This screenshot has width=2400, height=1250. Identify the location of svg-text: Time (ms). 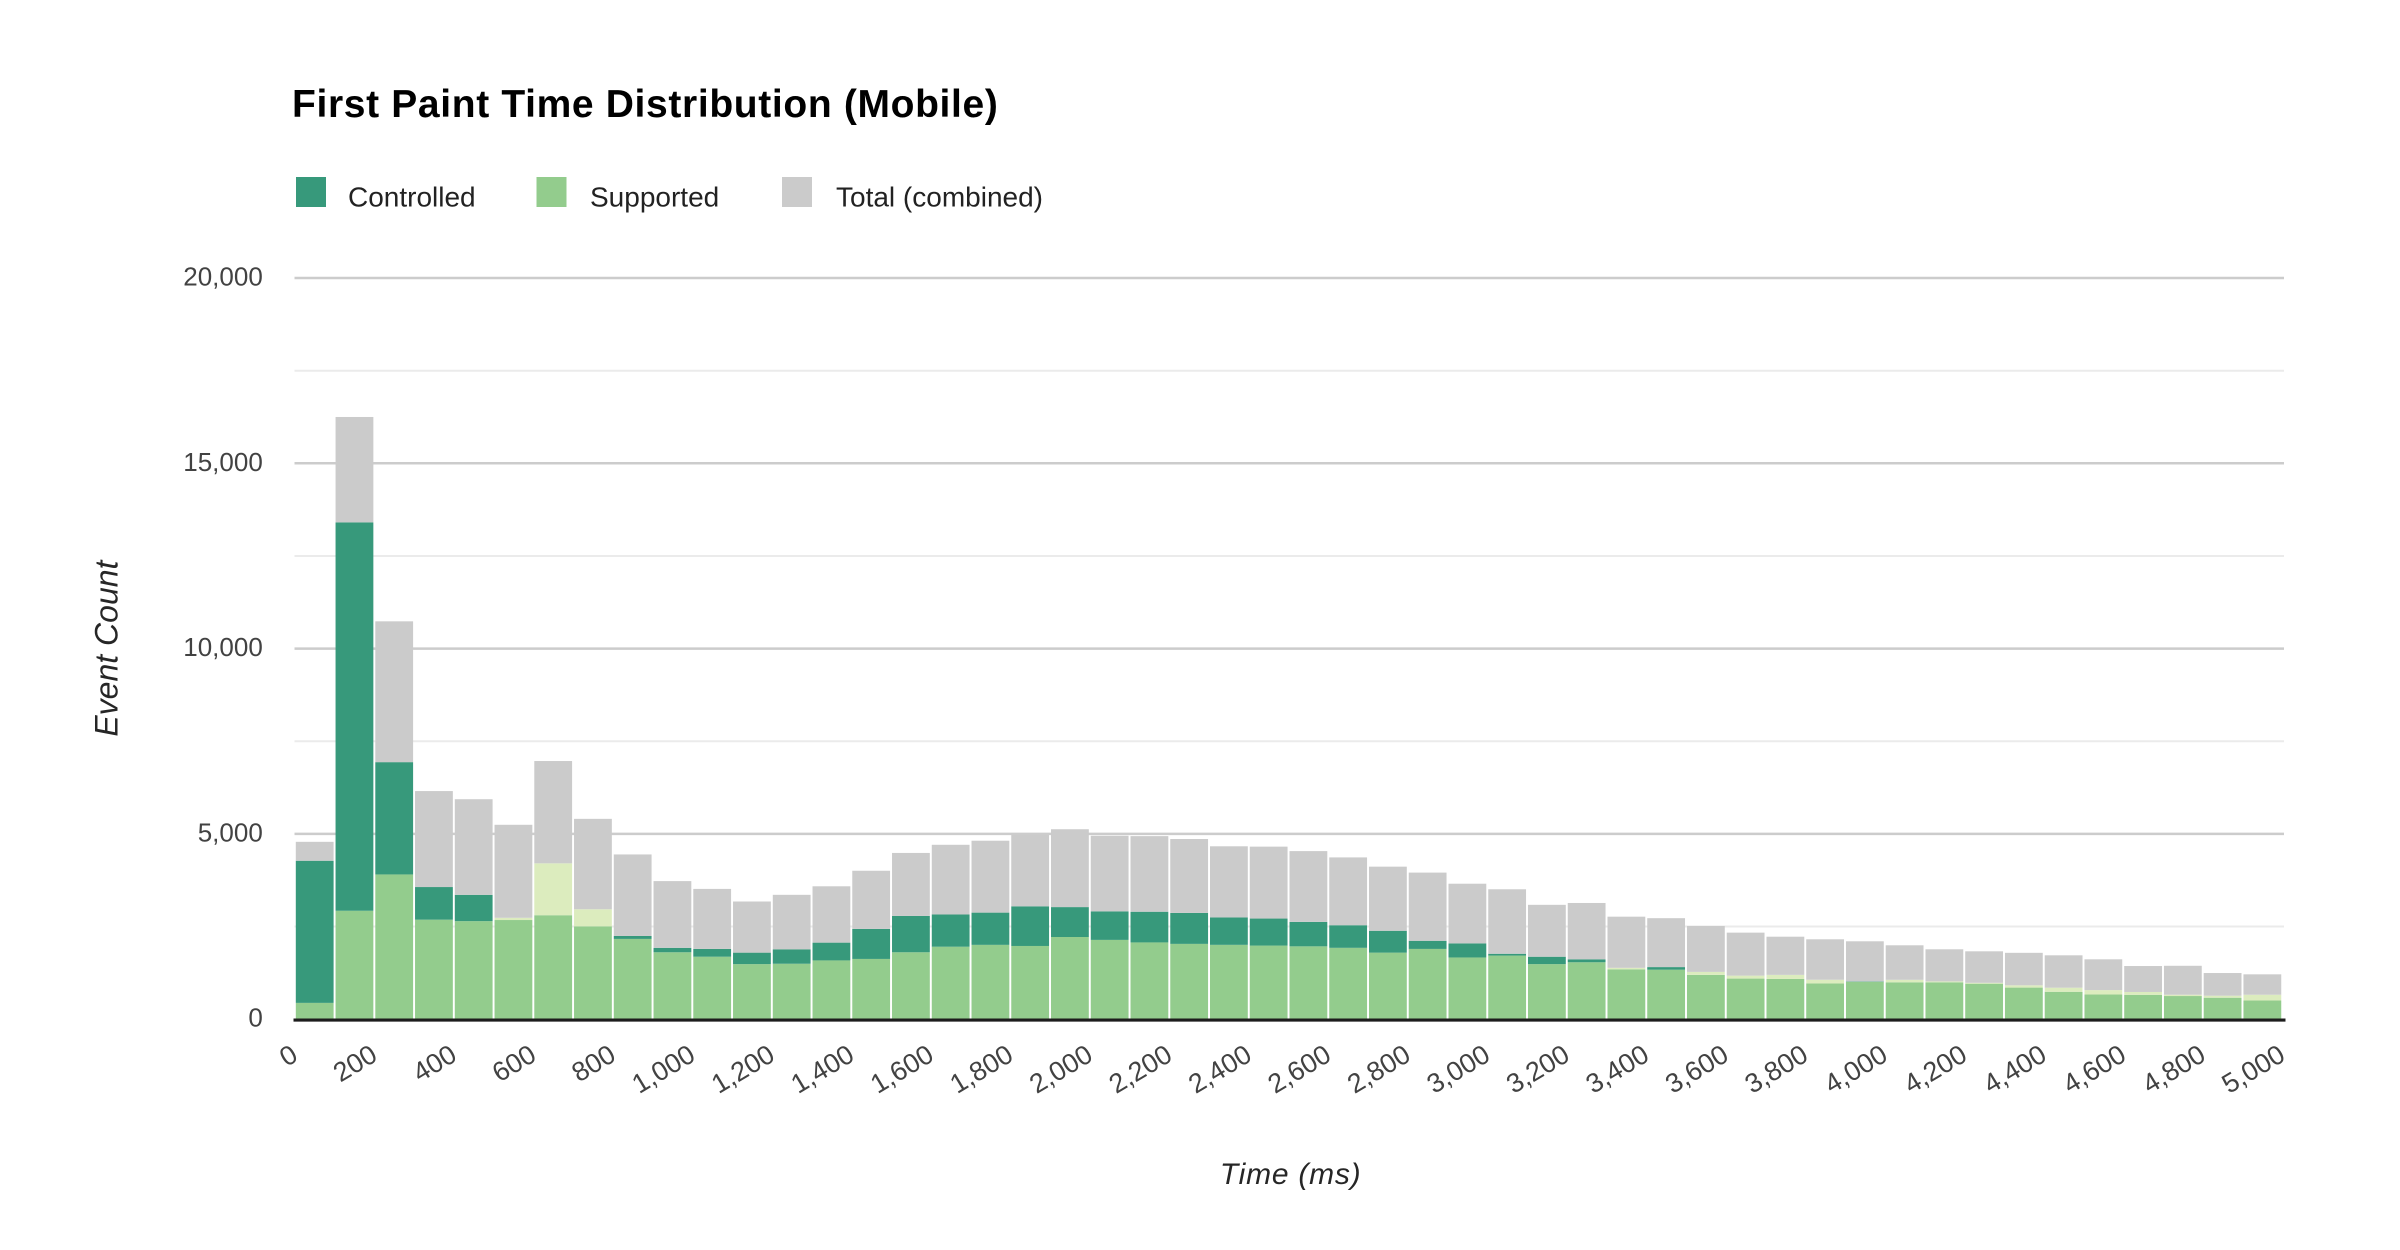
(1290, 1174).